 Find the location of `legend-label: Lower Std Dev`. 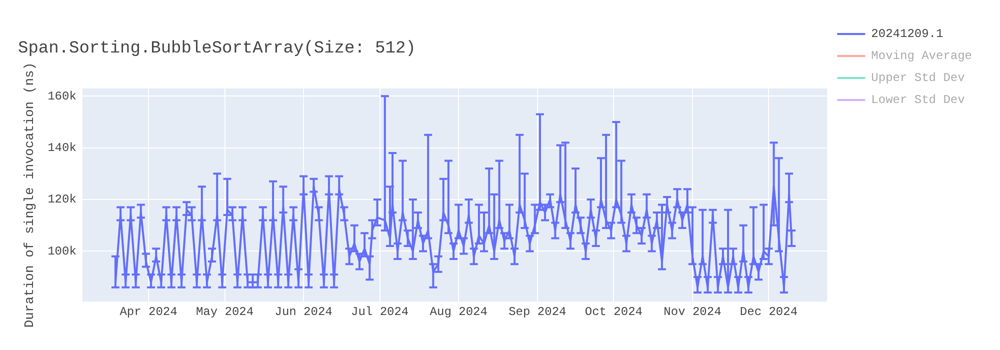

legend-label: Lower Std Dev is located at coordinates (918, 100).